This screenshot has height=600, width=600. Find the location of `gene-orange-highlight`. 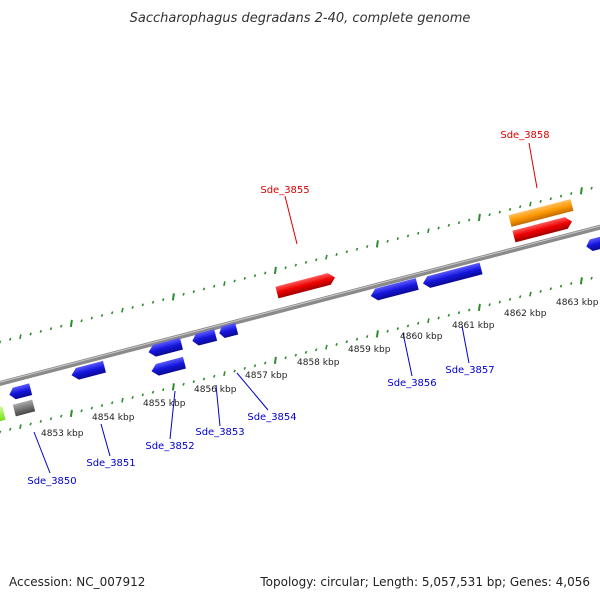

gene-orange-highlight is located at coordinates (541, 213).